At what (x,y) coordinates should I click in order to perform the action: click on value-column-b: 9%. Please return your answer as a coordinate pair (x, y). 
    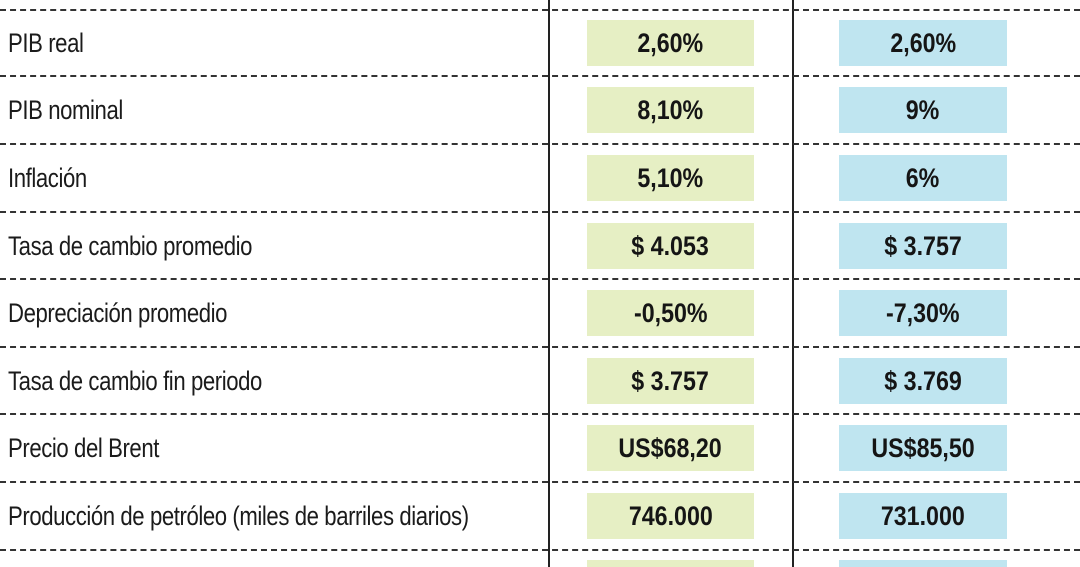
    Looking at the image, I should click on (923, 110).